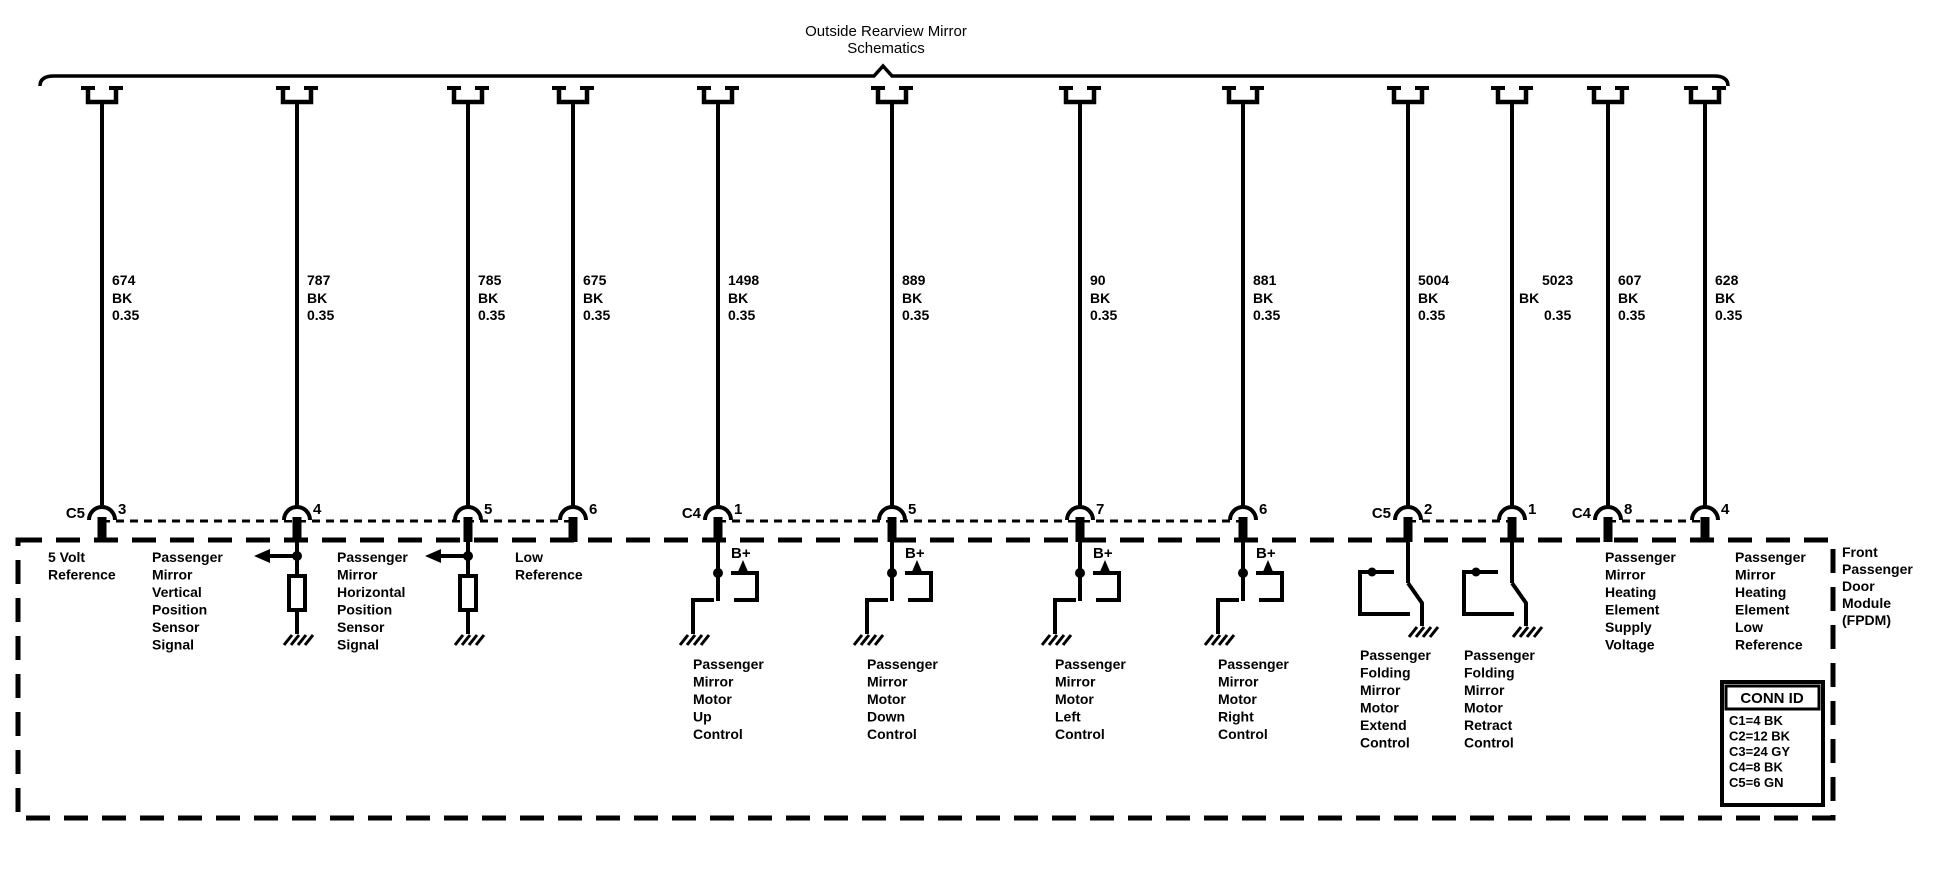  I want to click on wire-label-line: 889, so click(914, 280).